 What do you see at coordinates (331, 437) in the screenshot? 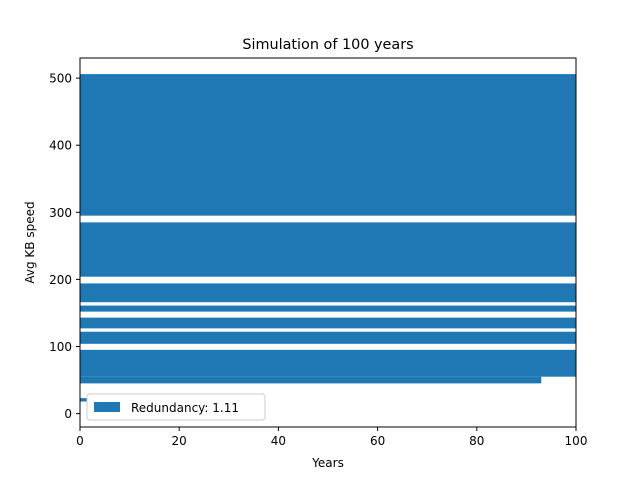
I see `x-axis-ticks: 0 20 40 60 80 100` at bounding box center [331, 437].